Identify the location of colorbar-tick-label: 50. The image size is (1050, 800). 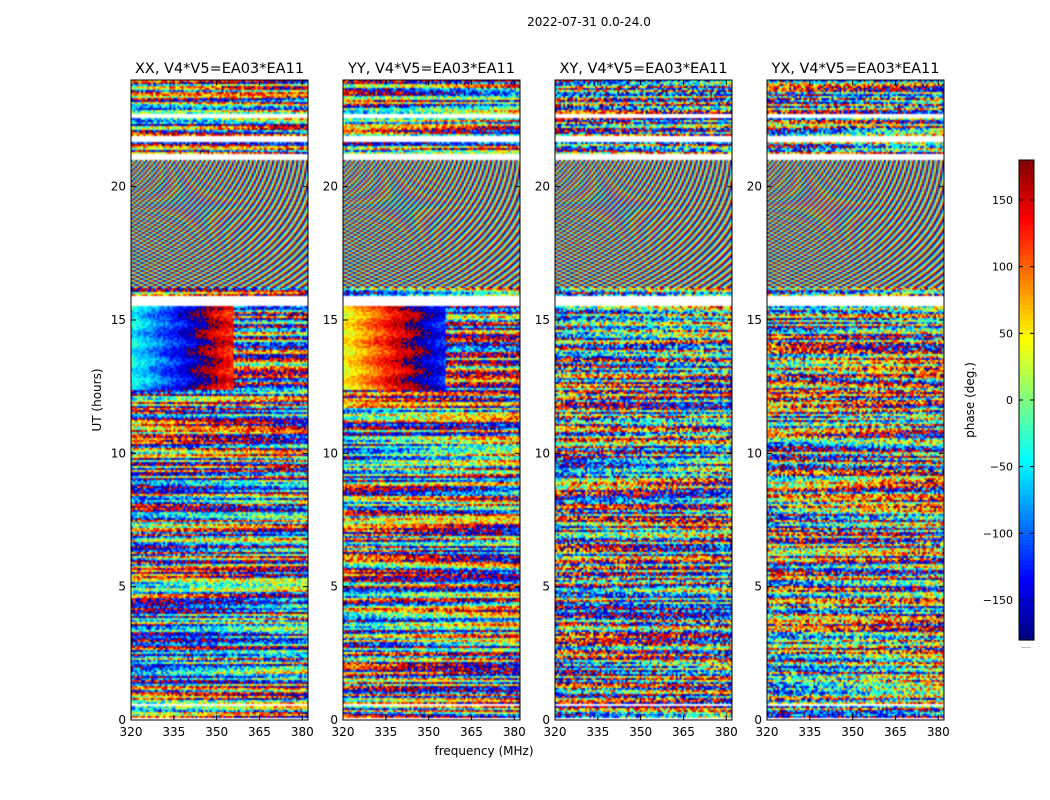
(1006, 333).